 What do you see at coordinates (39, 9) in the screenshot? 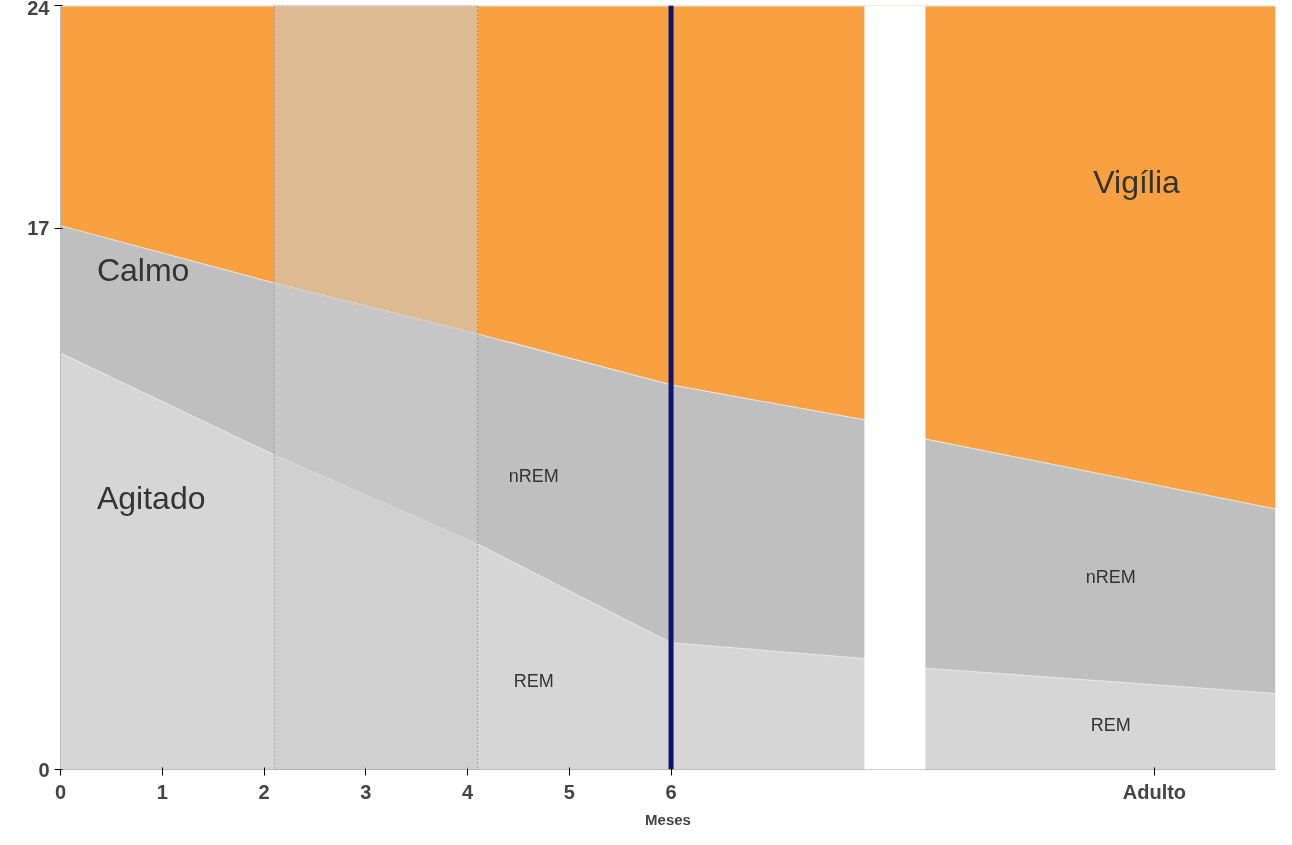
I see `y-tick-label: 24` at bounding box center [39, 9].